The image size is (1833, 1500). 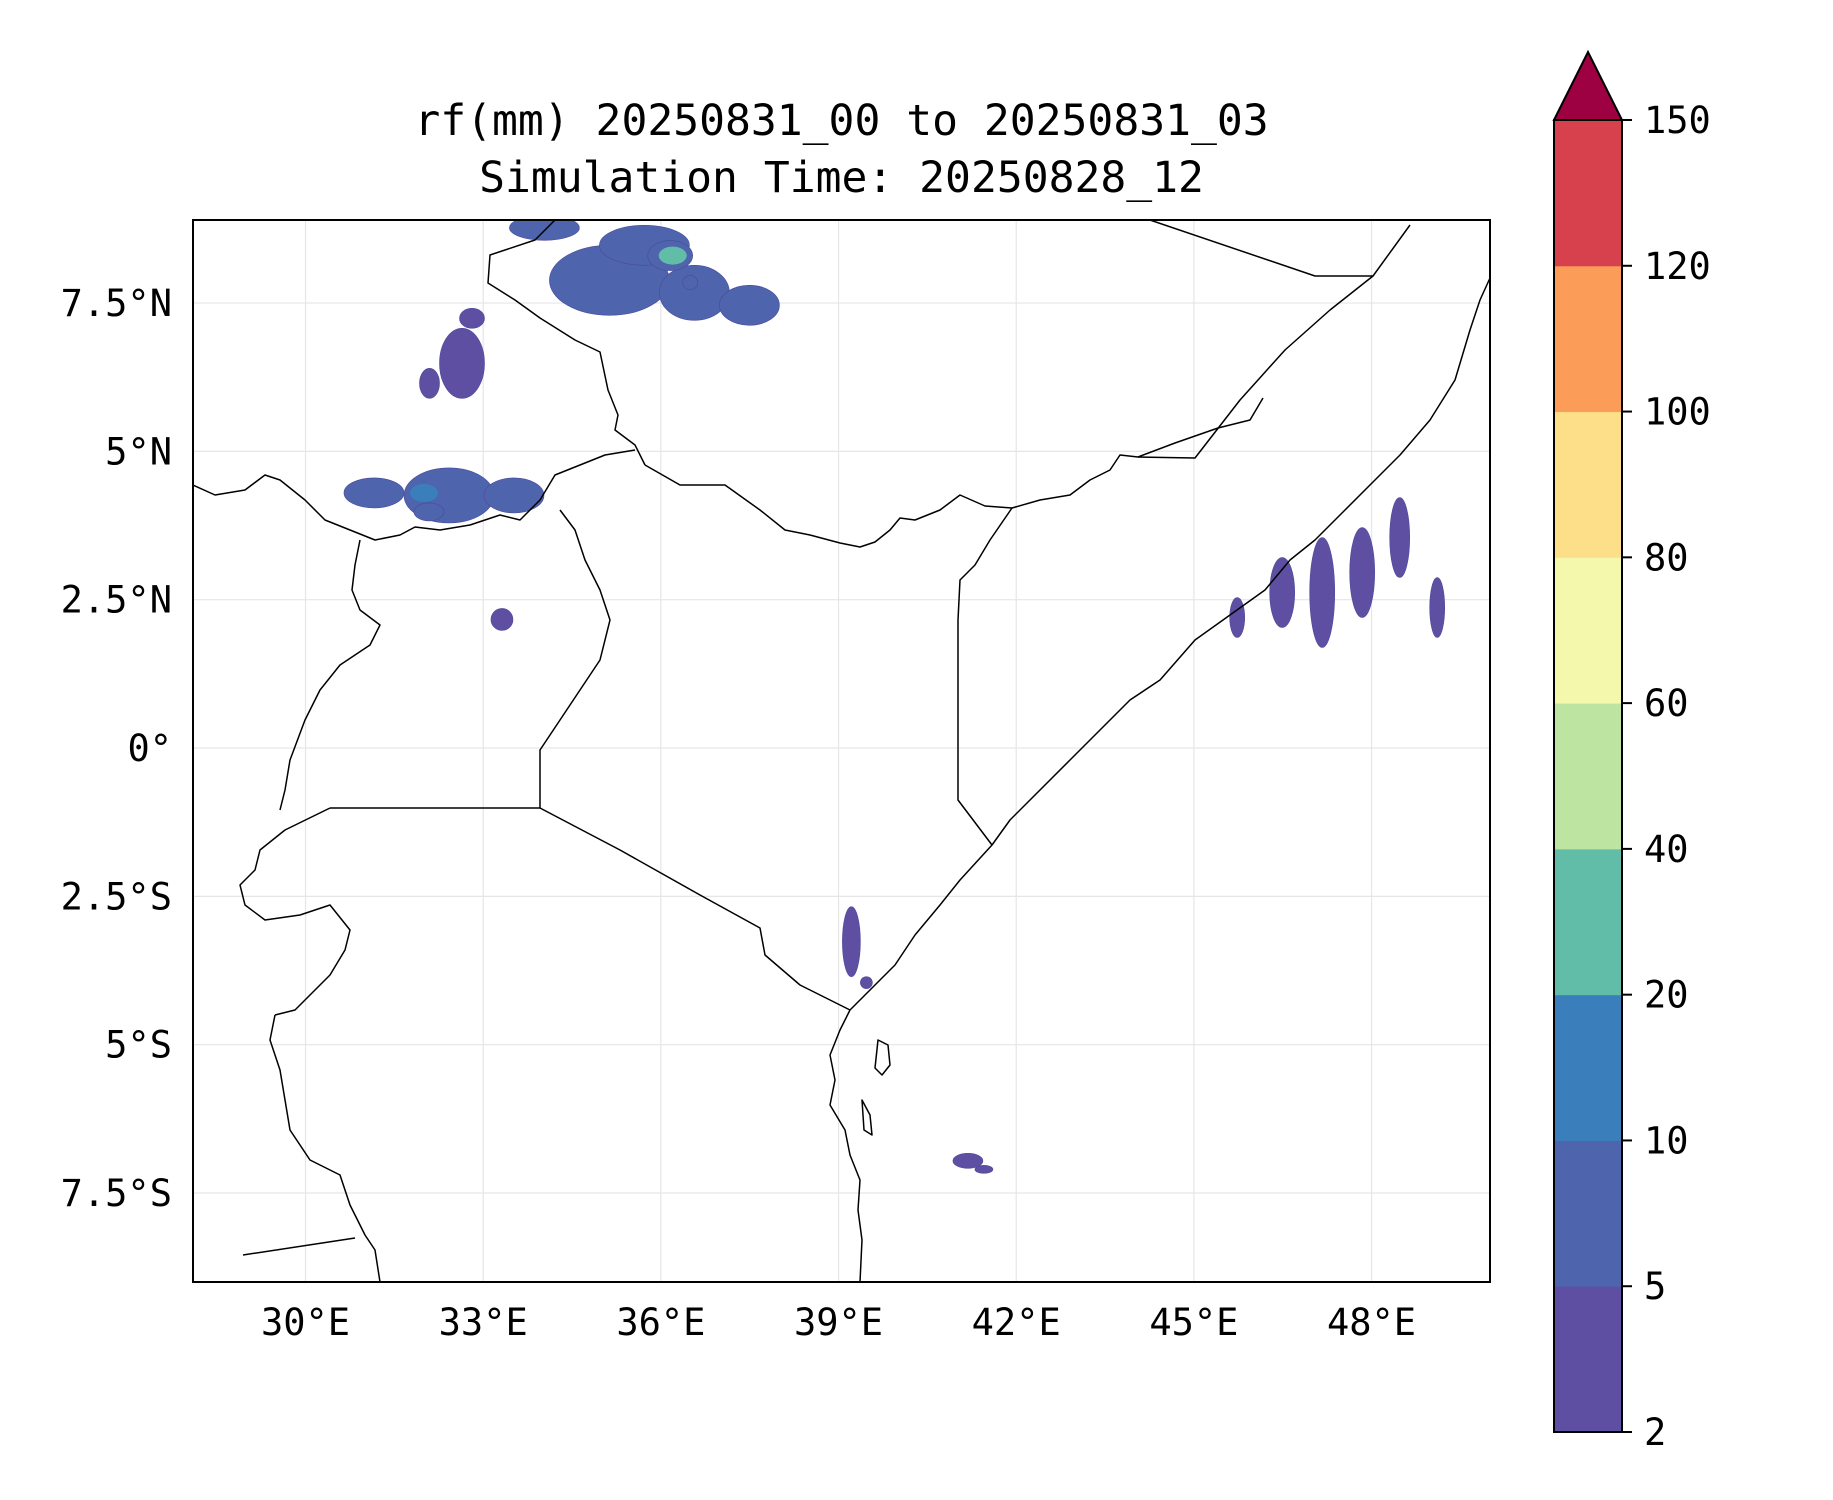 What do you see at coordinates (1666, 1140) in the screenshot?
I see `colorbar-tick-label: 10` at bounding box center [1666, 1140].